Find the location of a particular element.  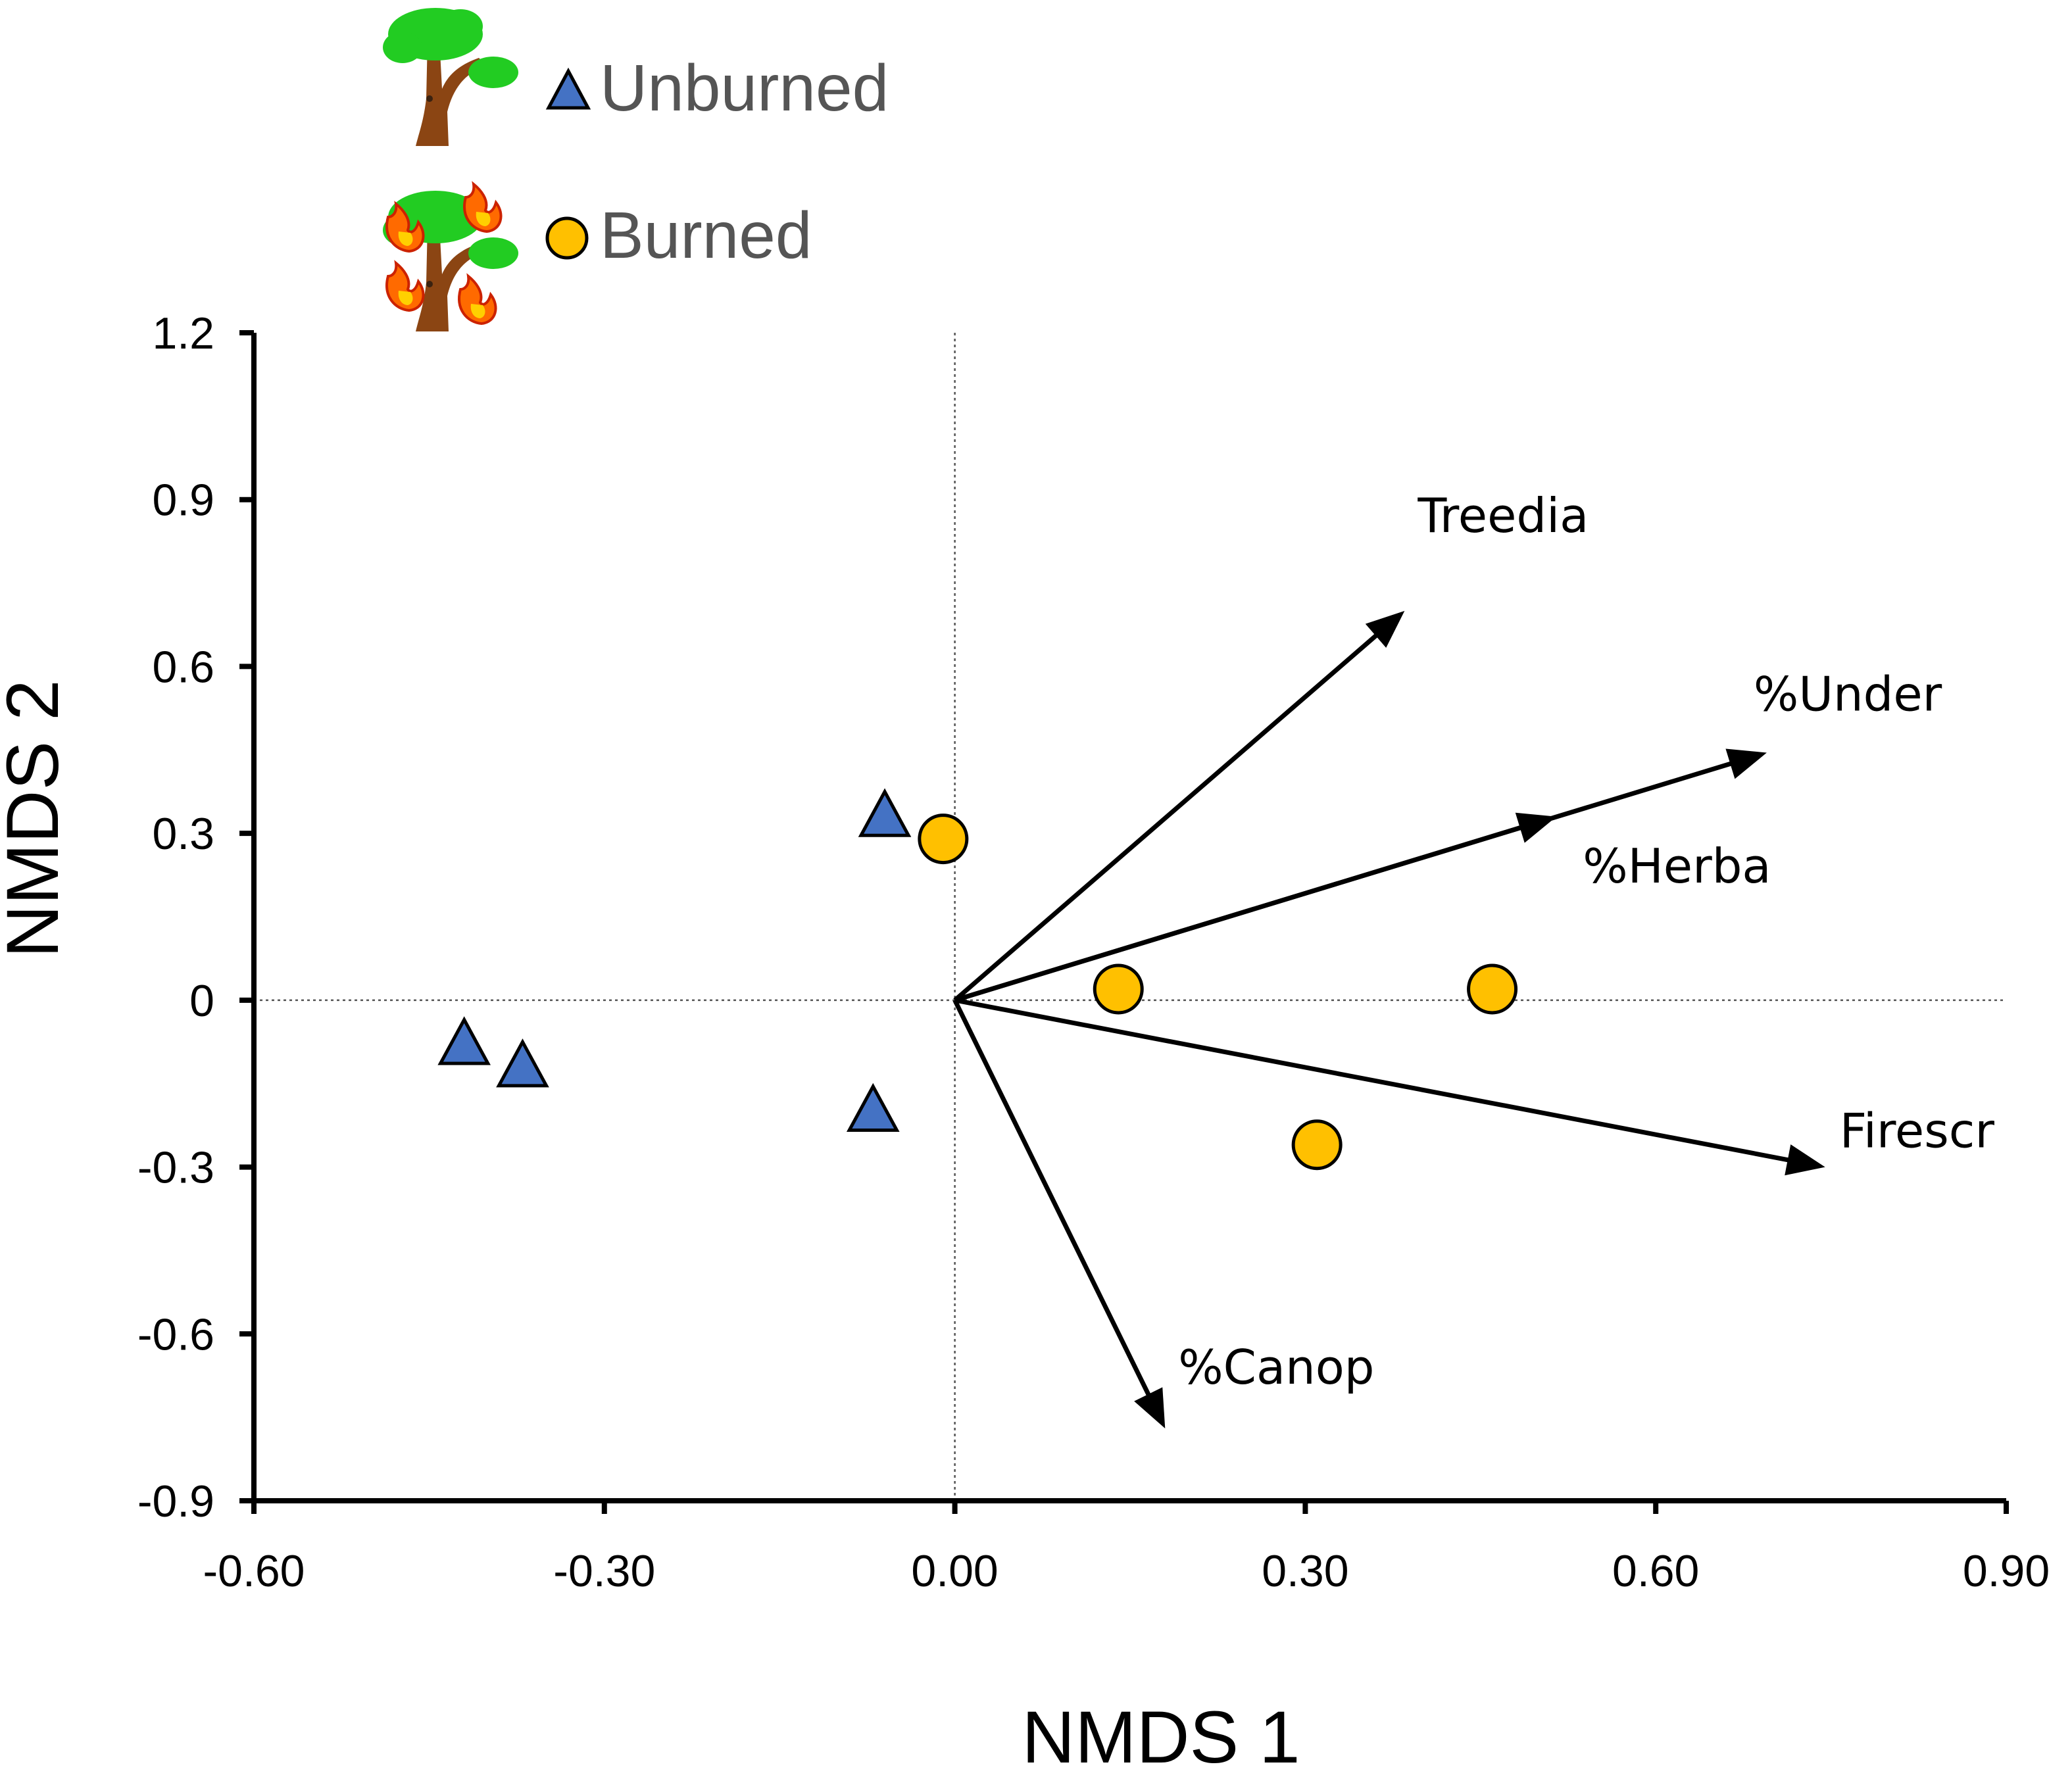

y-tick-label: 0.6 is located at coordinates (183, 667).